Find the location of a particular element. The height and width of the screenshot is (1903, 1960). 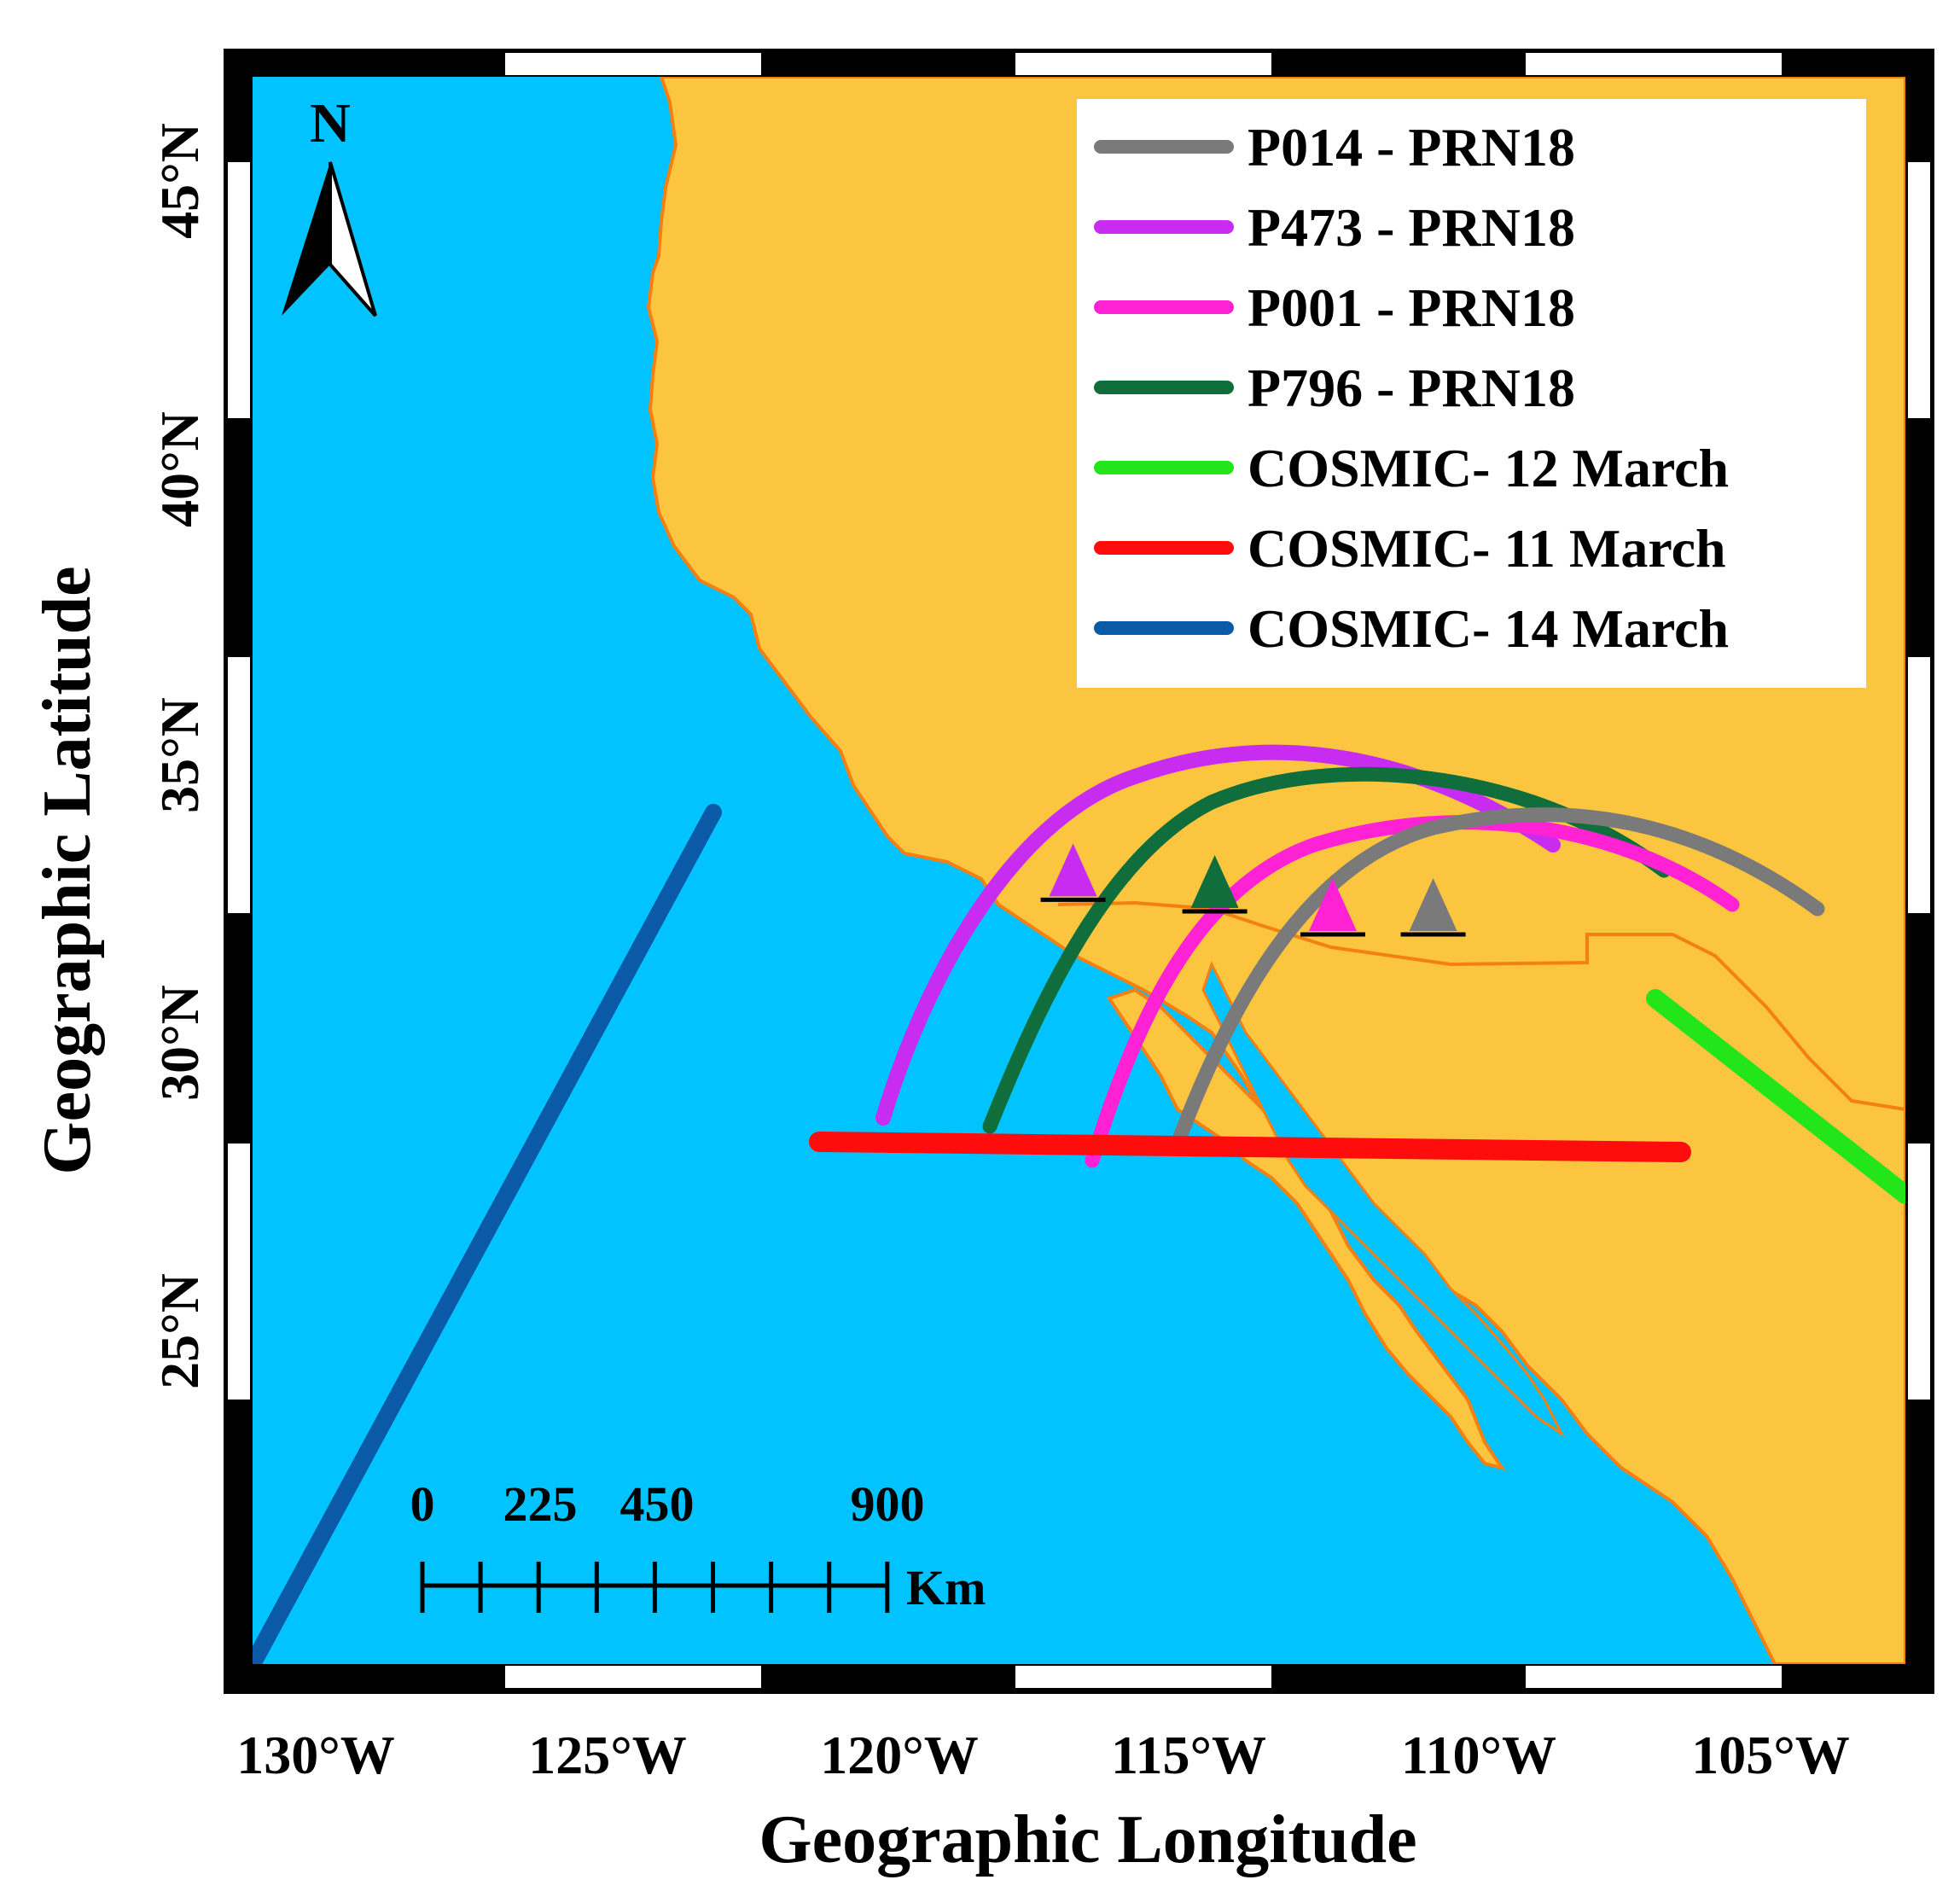

station-p014-icon is located at coordinates (1433, 905).